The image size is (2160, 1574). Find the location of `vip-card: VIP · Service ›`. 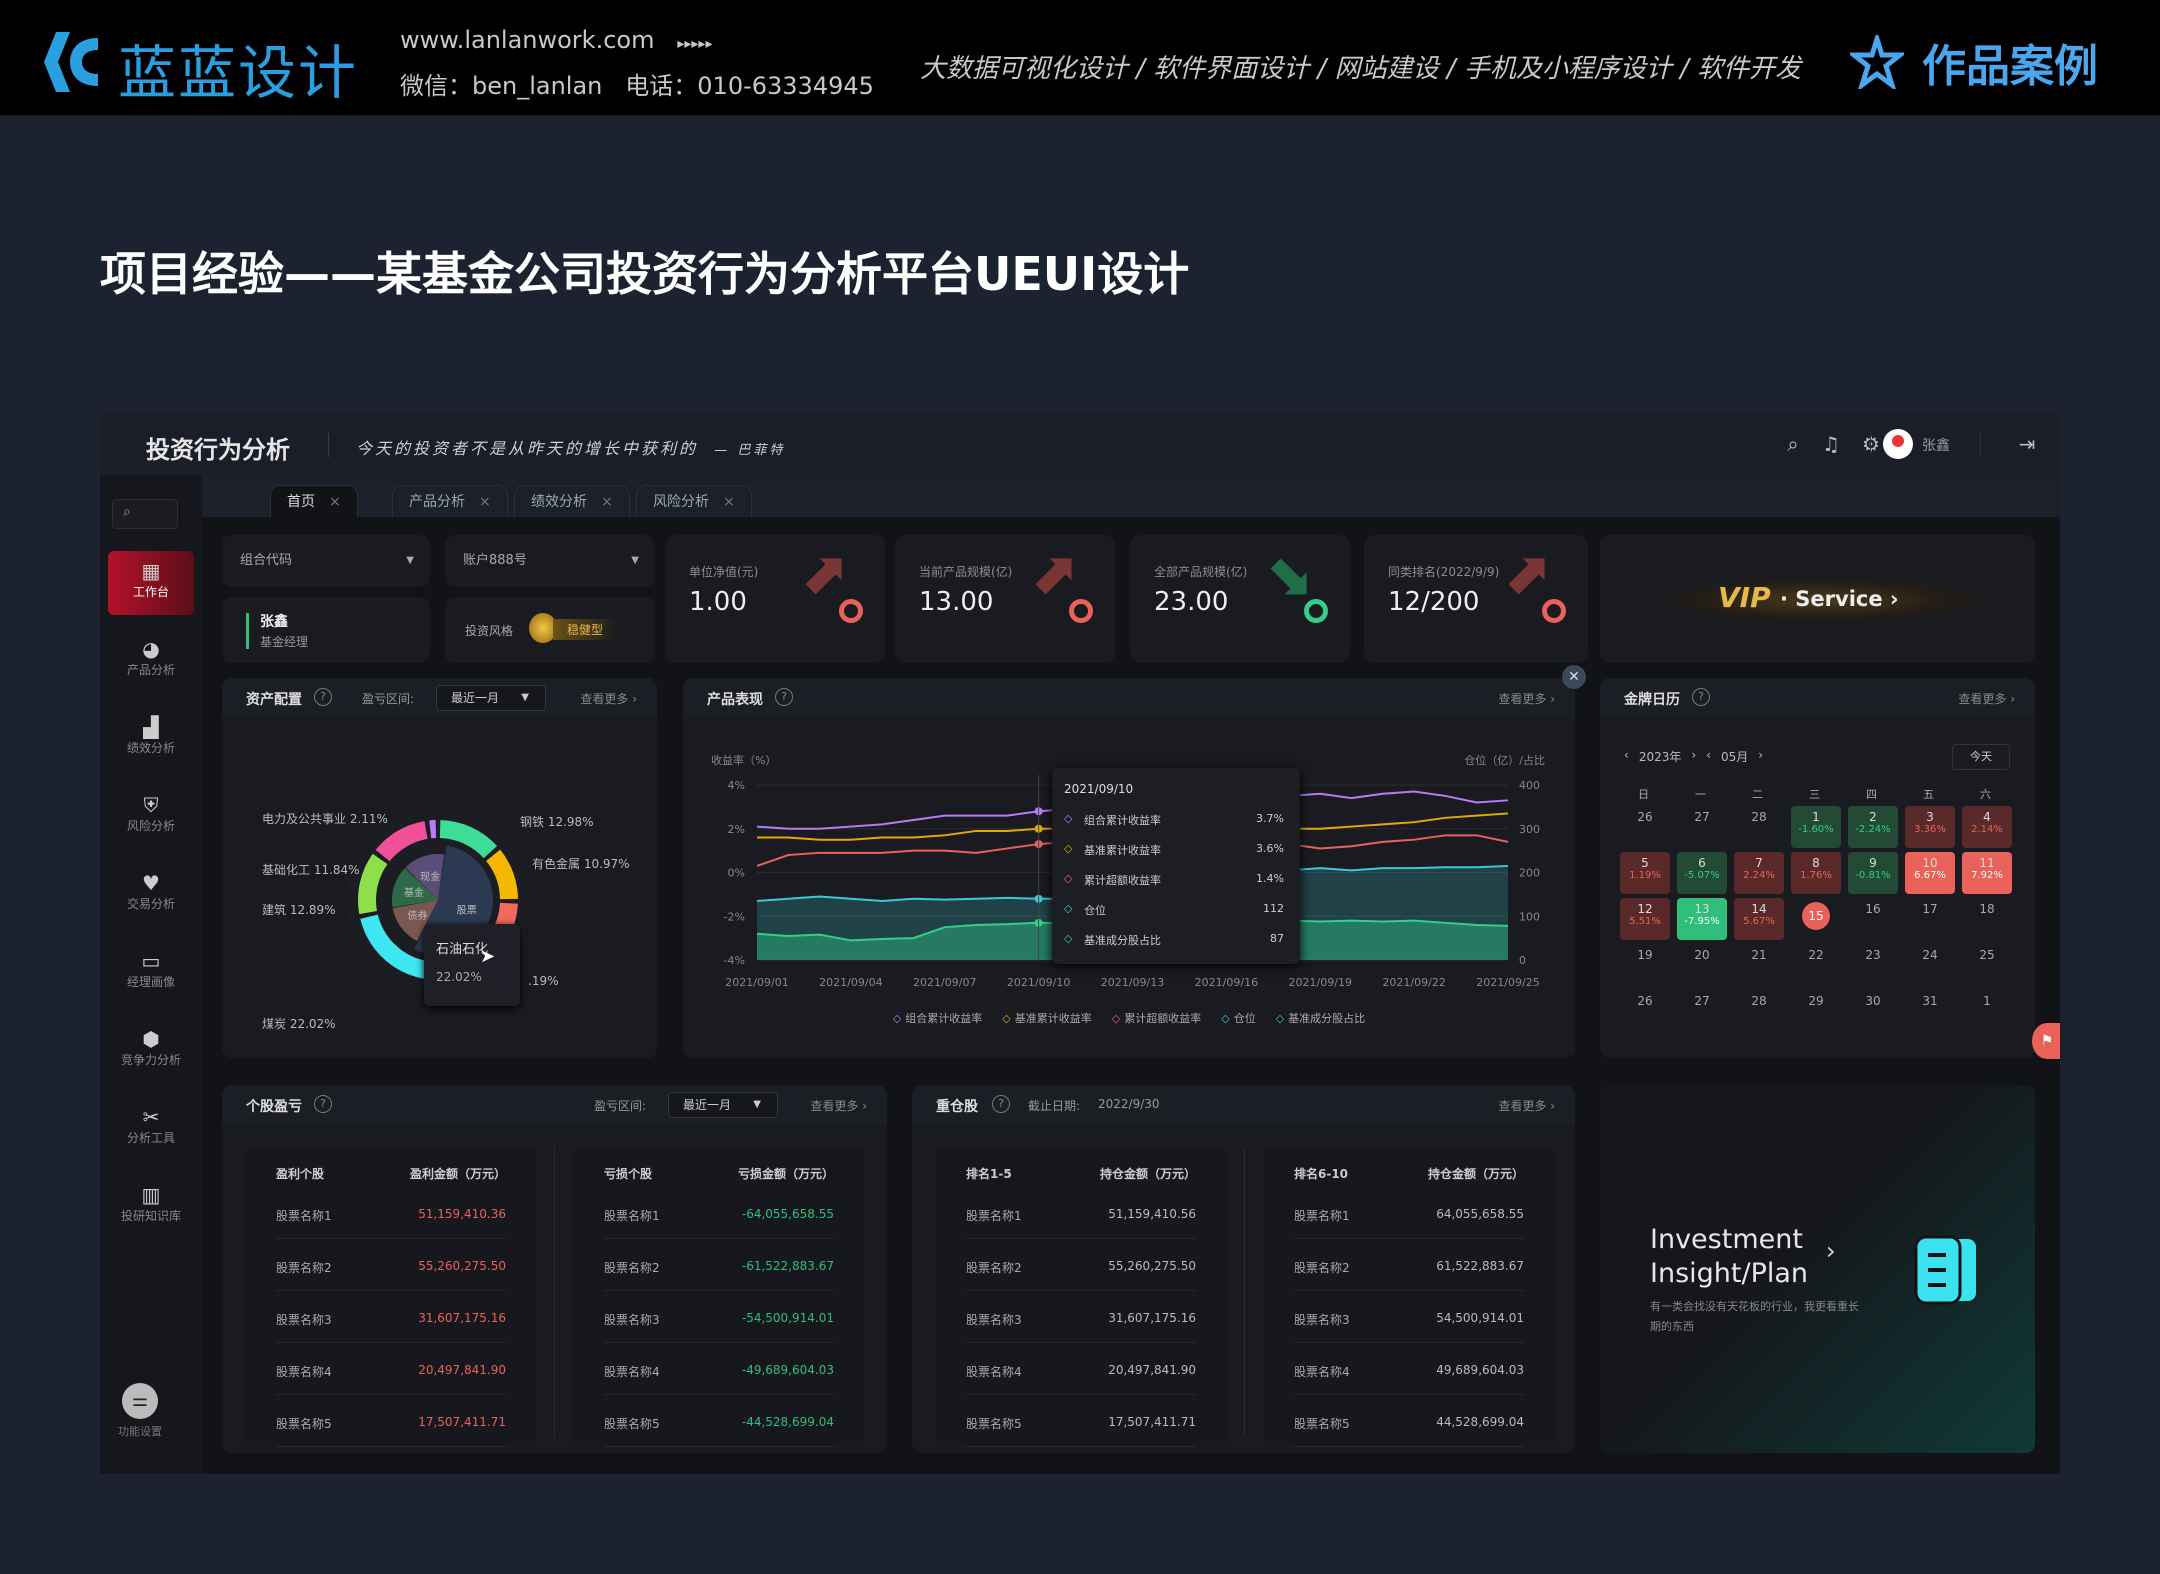

vip-card: VIP · Service › is located at coordinates (1817, 599).